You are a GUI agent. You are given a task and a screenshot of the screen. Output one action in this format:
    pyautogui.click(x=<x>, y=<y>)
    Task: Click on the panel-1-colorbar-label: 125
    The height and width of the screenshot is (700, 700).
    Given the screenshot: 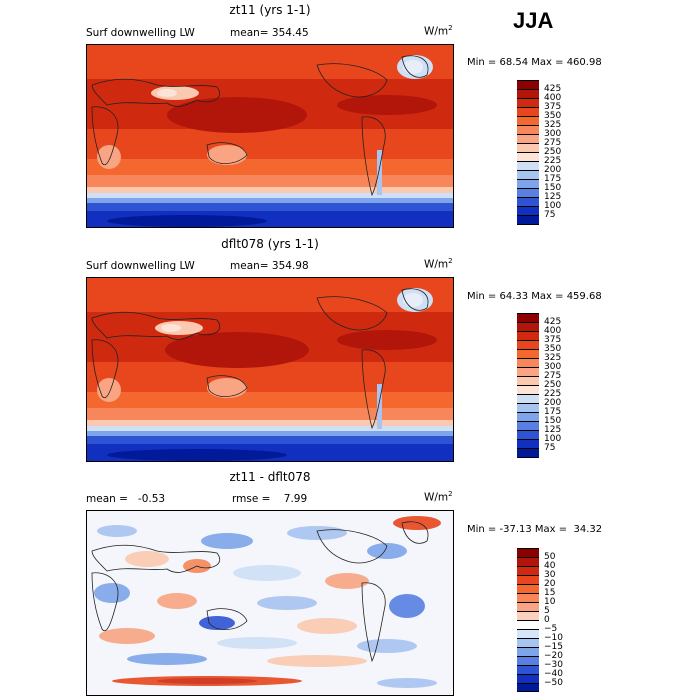 What is the action you would take?
    pyautogui.click(x=553, y=197)
    